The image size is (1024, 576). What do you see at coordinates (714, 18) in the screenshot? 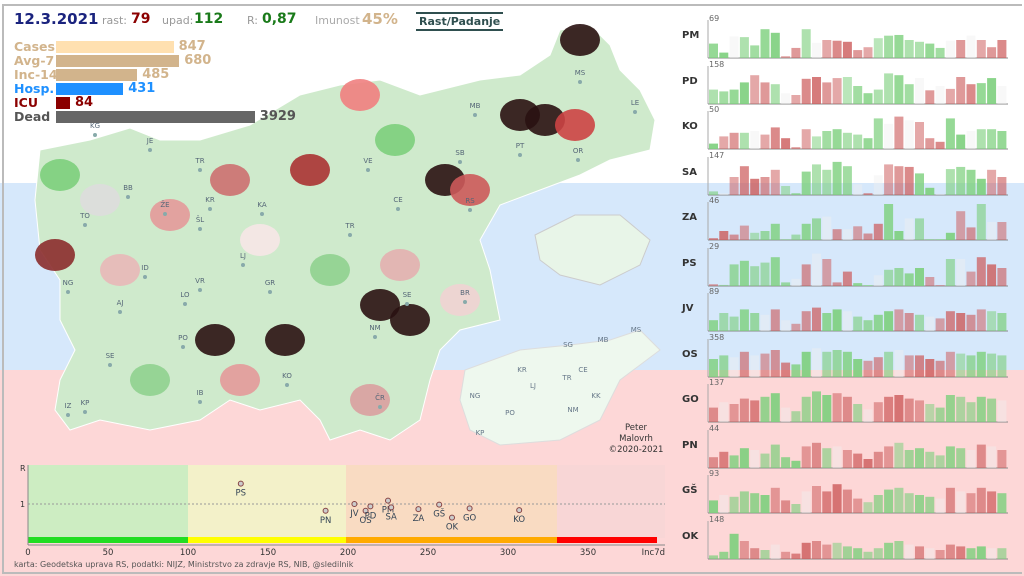
I see `region-max: 69` at bounding box center [714, 18].